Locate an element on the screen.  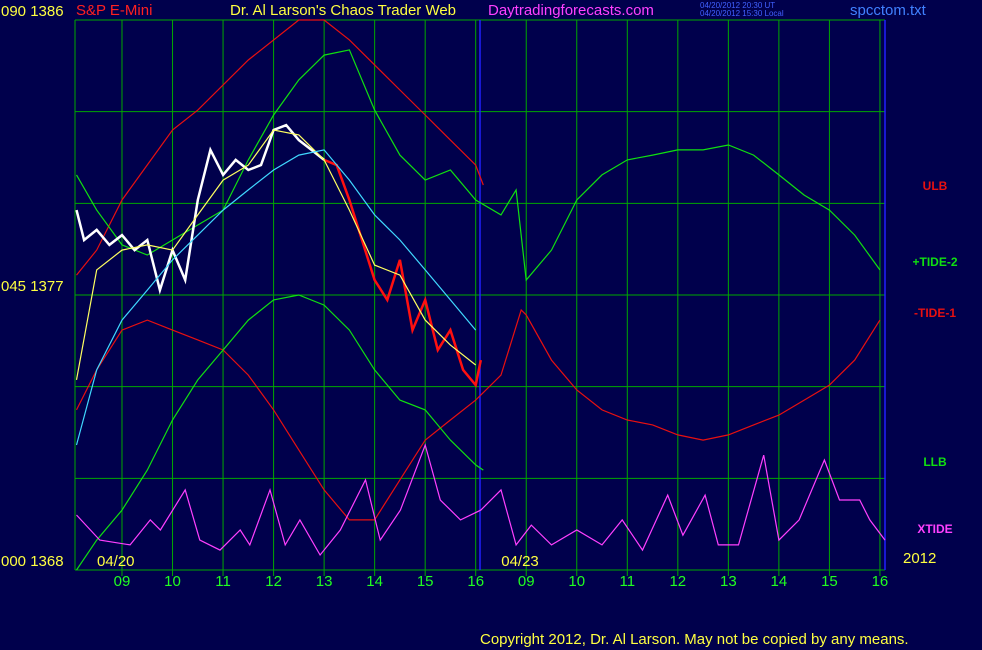
file-name: spcctom.txt is located at coordinates (888, 10).